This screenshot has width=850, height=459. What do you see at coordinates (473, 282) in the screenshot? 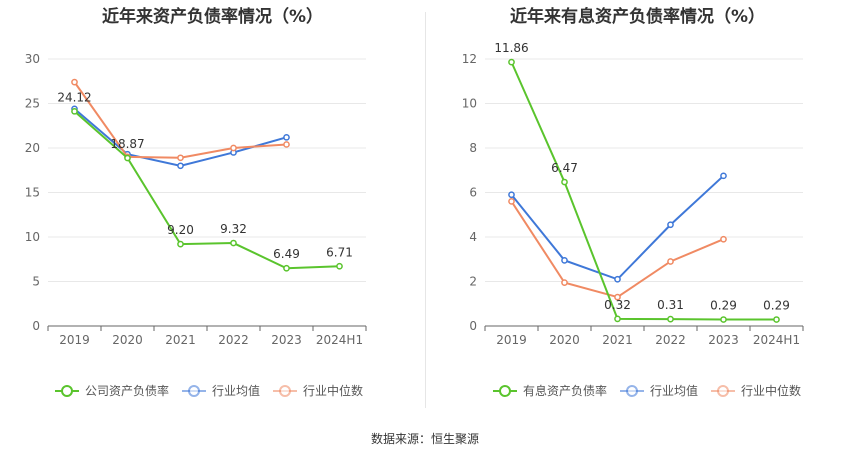
I see `y-tick-label: 2` at bounding box center [473, 282].